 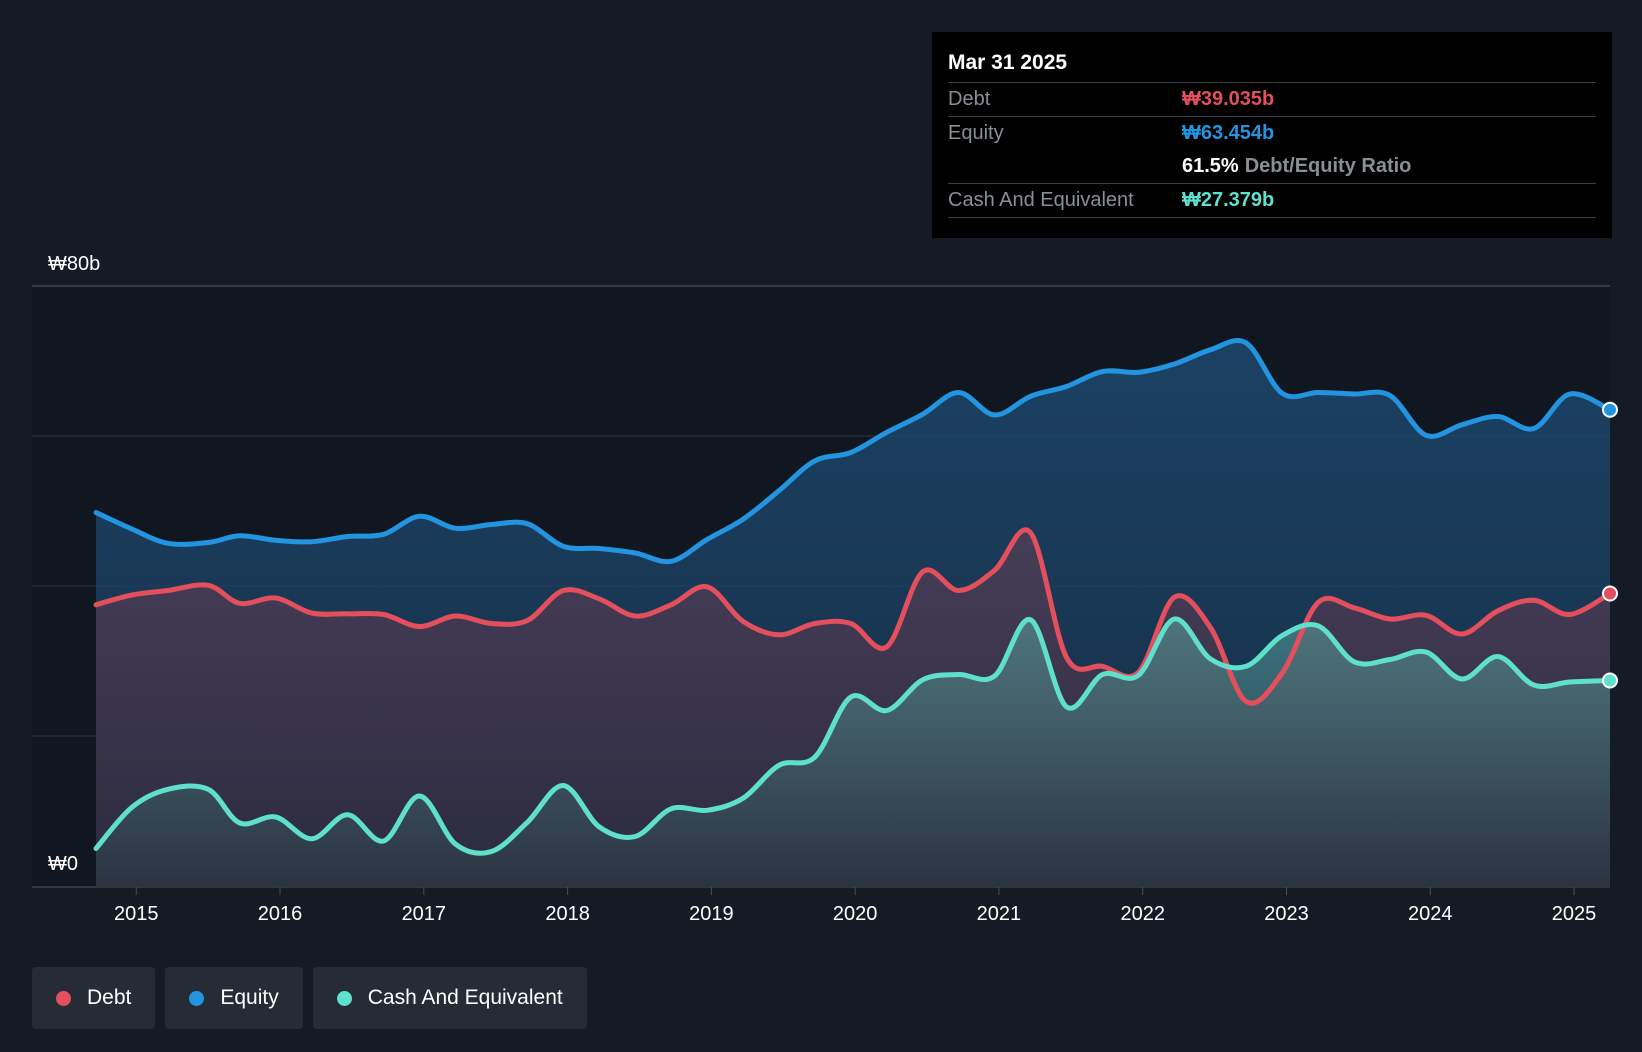 I want to click on x-tick-label-2019: 2019, so click(x=711, y=914).